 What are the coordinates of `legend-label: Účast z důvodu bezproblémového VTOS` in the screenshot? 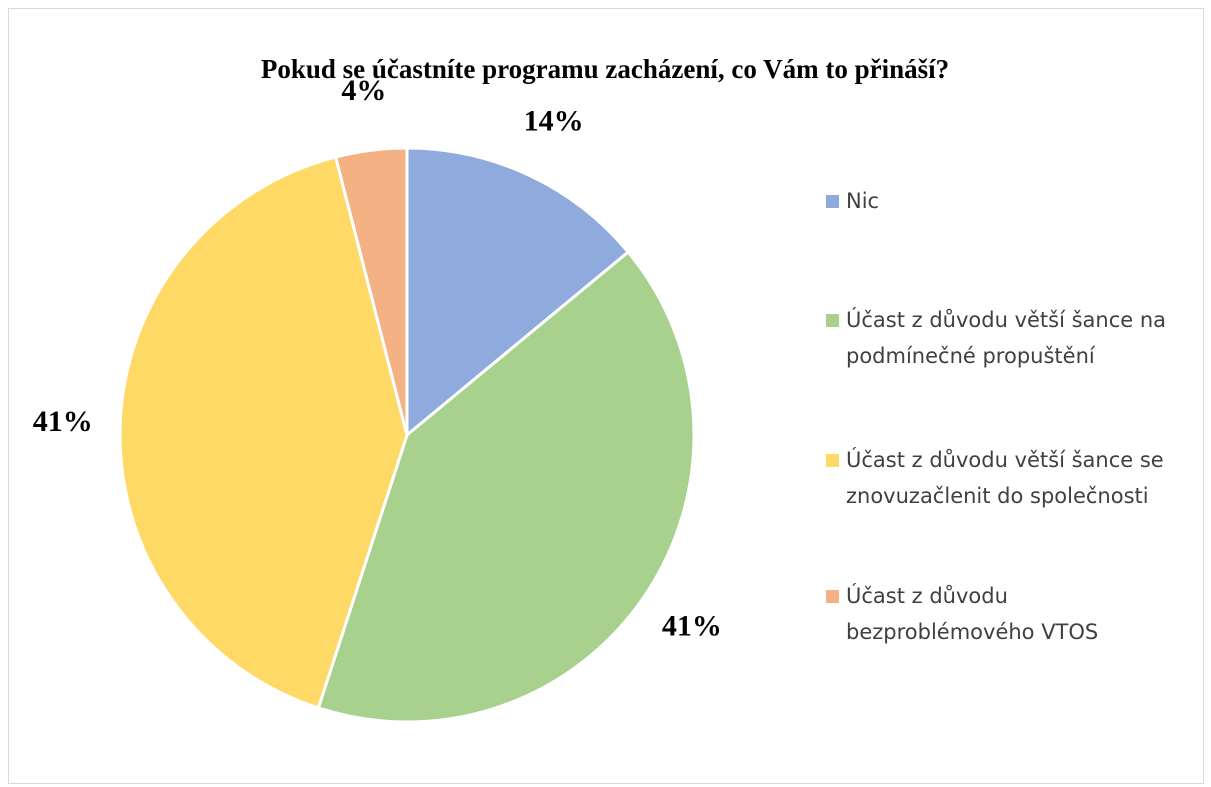 It's located at (972, 614).